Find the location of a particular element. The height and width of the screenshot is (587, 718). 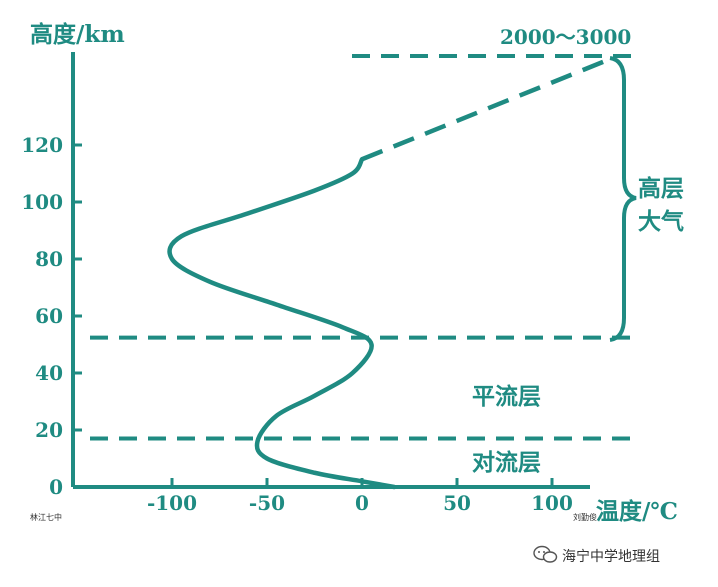

wechat-icon is located at coordinates (545, 554).